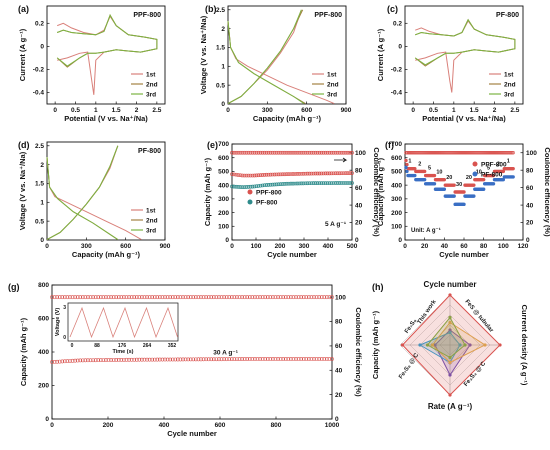 The image size is (550, 450). I want to click on inset-y-tick-label: 3, so click(64, 308).